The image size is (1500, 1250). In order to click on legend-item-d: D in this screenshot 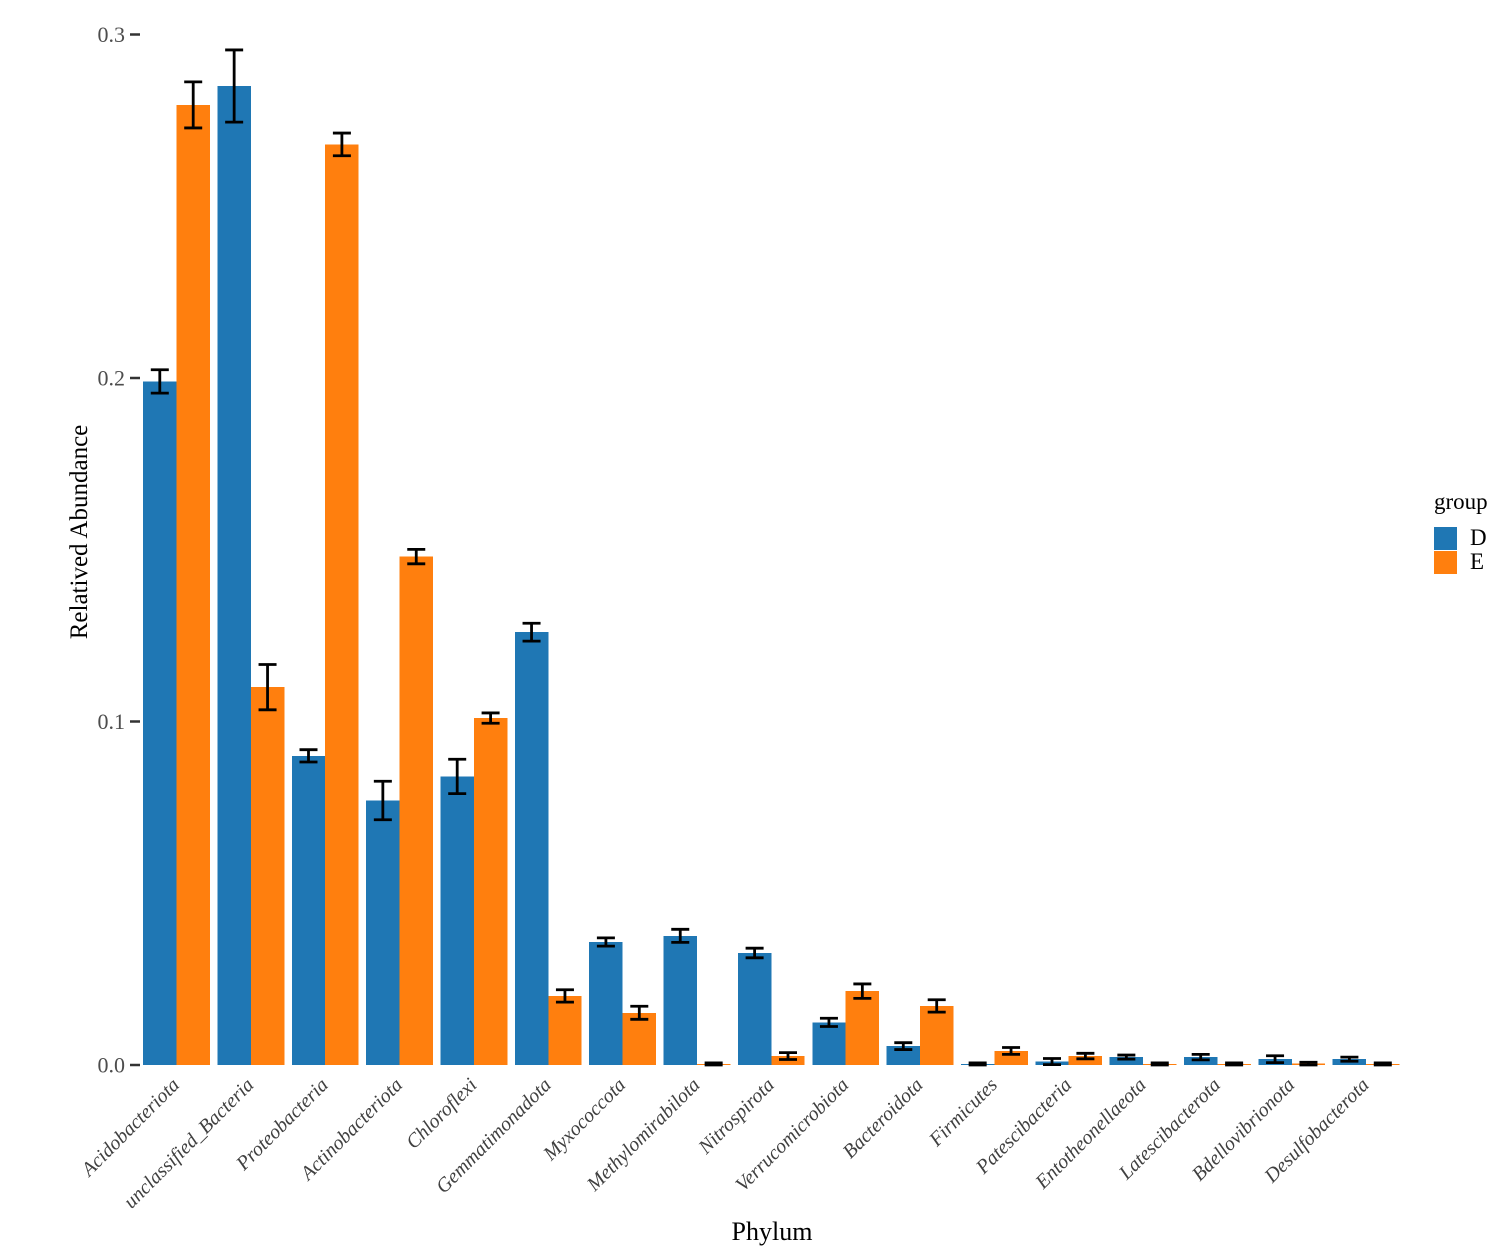, I will do `click(1461, 538)`.